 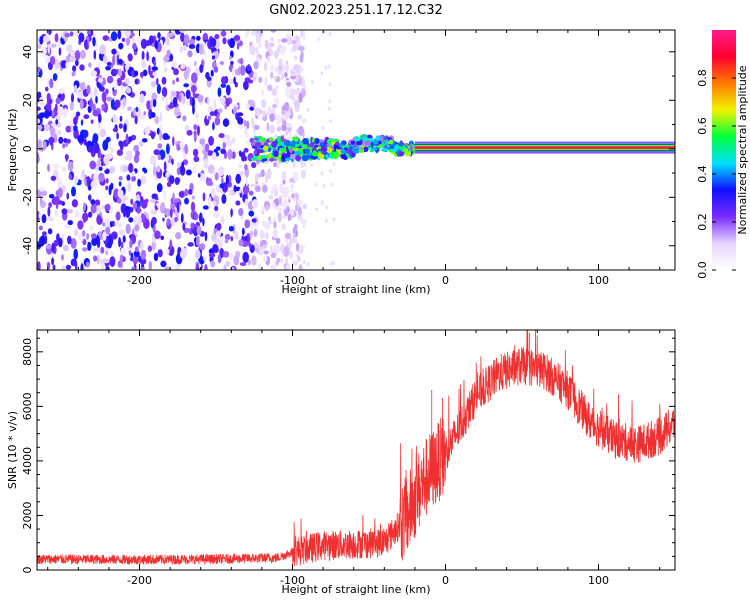 What do you see at coordinates (355, 589) in the screenshot?
I see `snr-xlabel: Height of straight line (km)` at bounding box center [355, 589].